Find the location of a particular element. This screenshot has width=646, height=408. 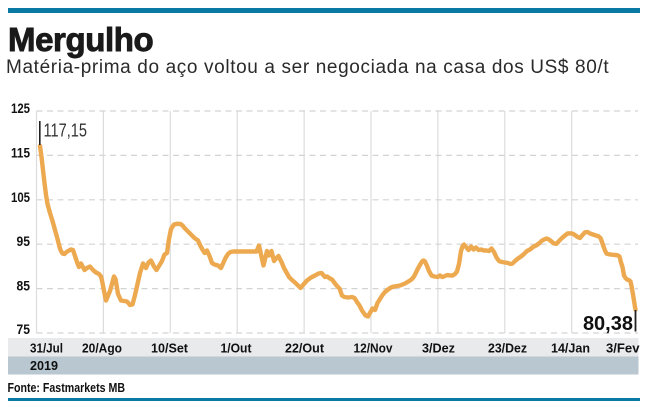

svg-text: 20/Ago is located at coordinates (102, 348).